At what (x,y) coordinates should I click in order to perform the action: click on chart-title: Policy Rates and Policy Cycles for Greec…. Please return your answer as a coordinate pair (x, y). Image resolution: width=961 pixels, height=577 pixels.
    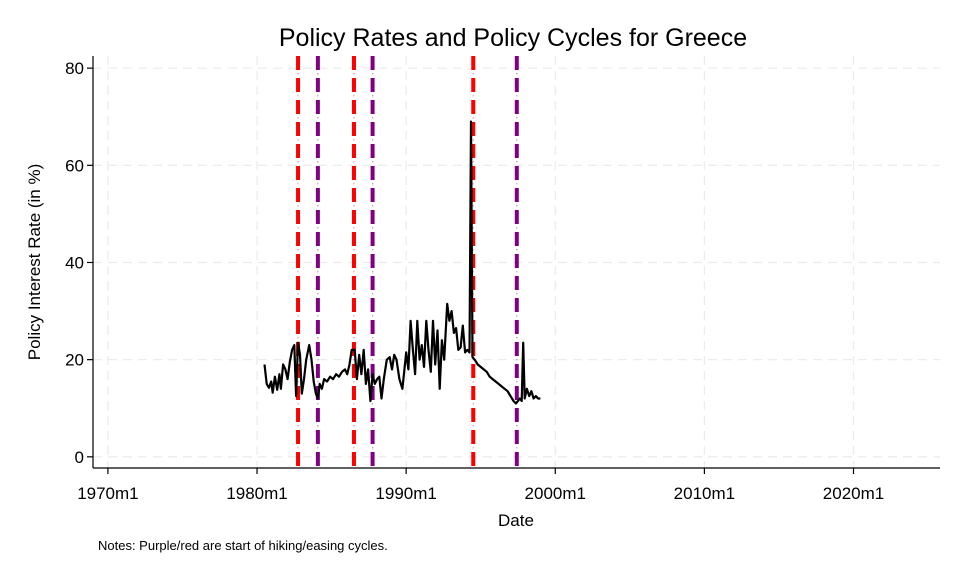
    Looking at the image, I should click on (513, 38).